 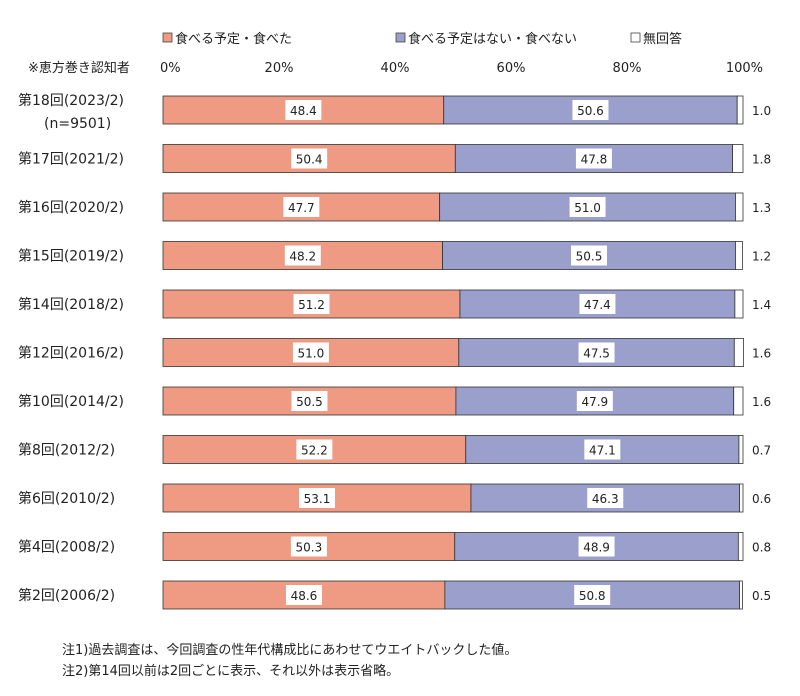 What do you see at coordinates (66, 450) in the screenshot?
I see `category-label: 第8回(2012/2)` at bounding box center [66, 450].